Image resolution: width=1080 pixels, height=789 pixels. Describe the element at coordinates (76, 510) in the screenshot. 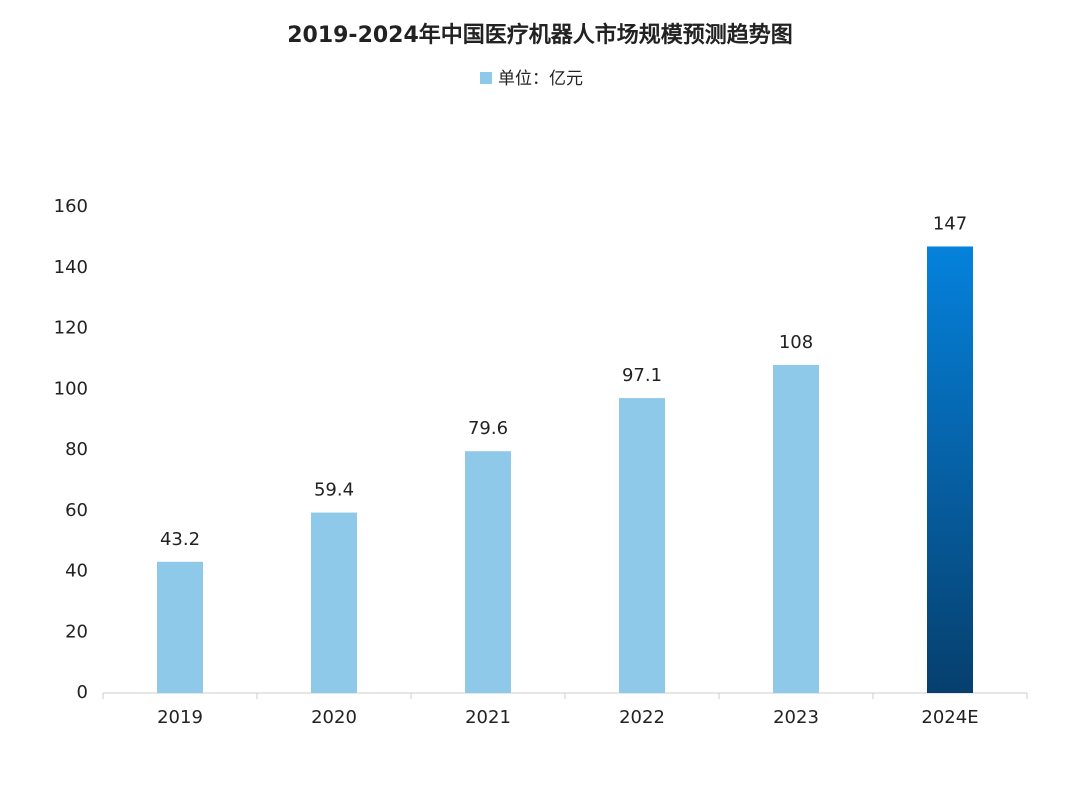

I see `y-tick-label: 60` at that location.